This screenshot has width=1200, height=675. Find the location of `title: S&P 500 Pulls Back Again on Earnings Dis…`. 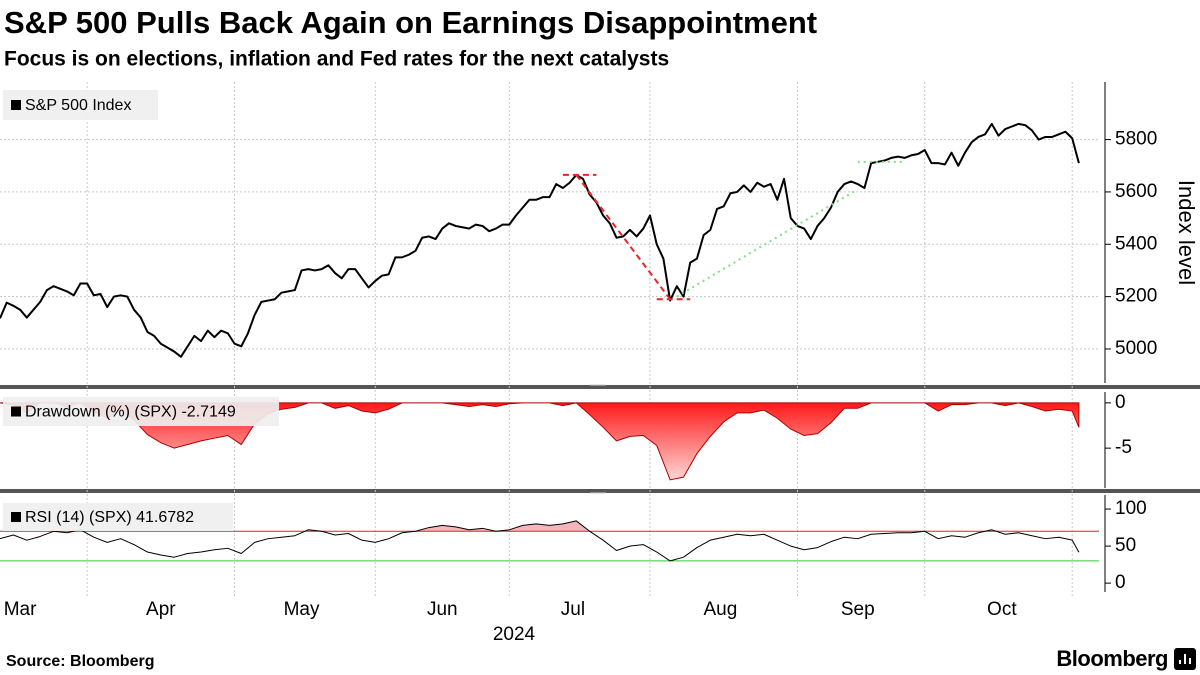

title: S&P 500 Pulls Back Again on Earnings Dis… is located at coordinates (410, 22).